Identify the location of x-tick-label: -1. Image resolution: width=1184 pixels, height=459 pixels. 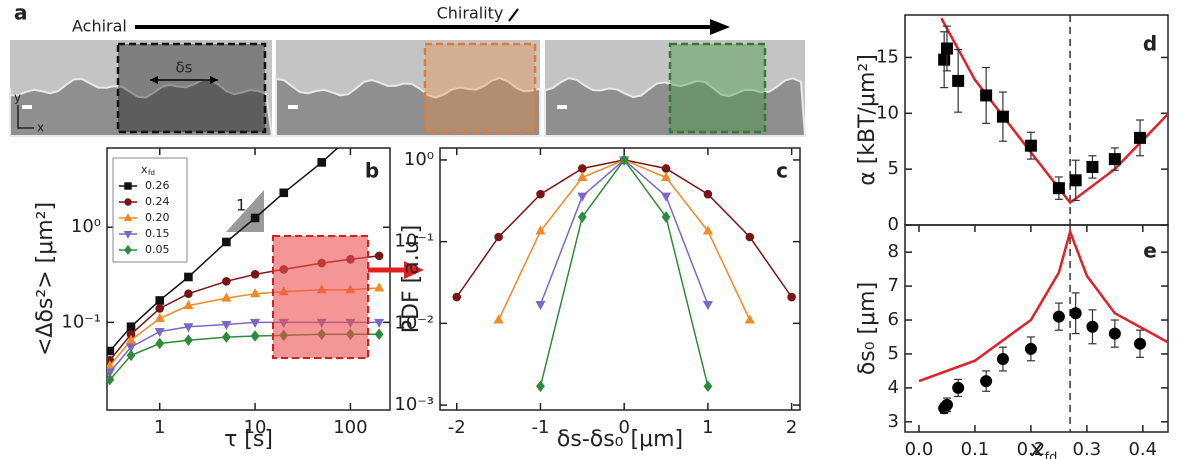
(540, 427).